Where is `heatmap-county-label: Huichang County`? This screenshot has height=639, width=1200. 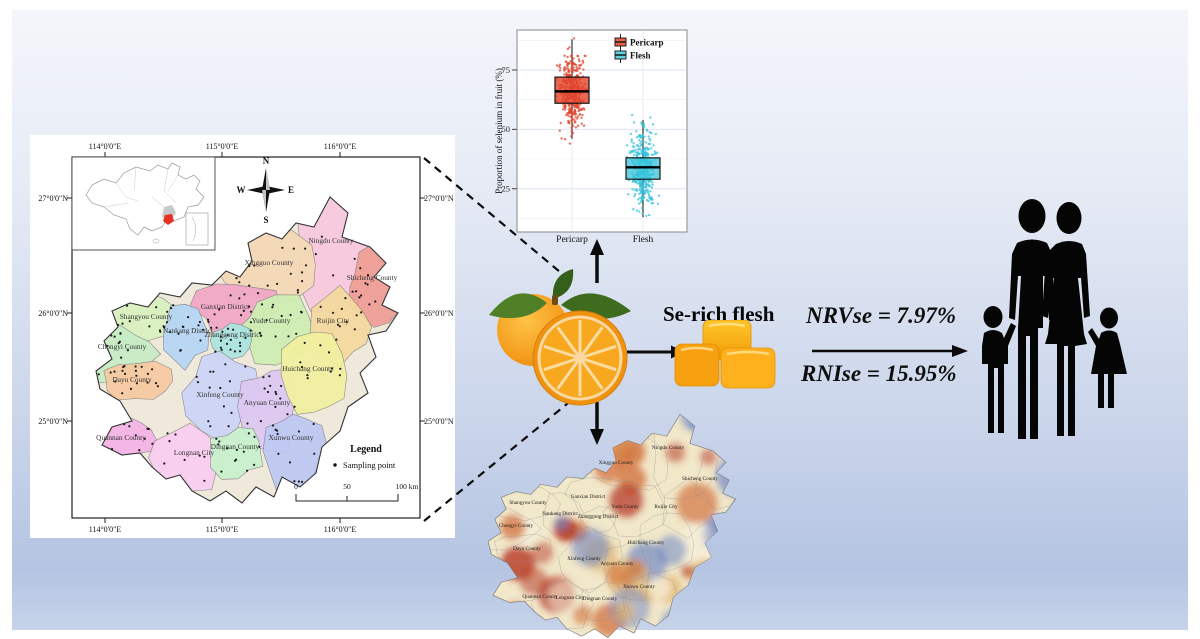
heatmap-county-label: Huichang County is located at coordinates (646, 543).